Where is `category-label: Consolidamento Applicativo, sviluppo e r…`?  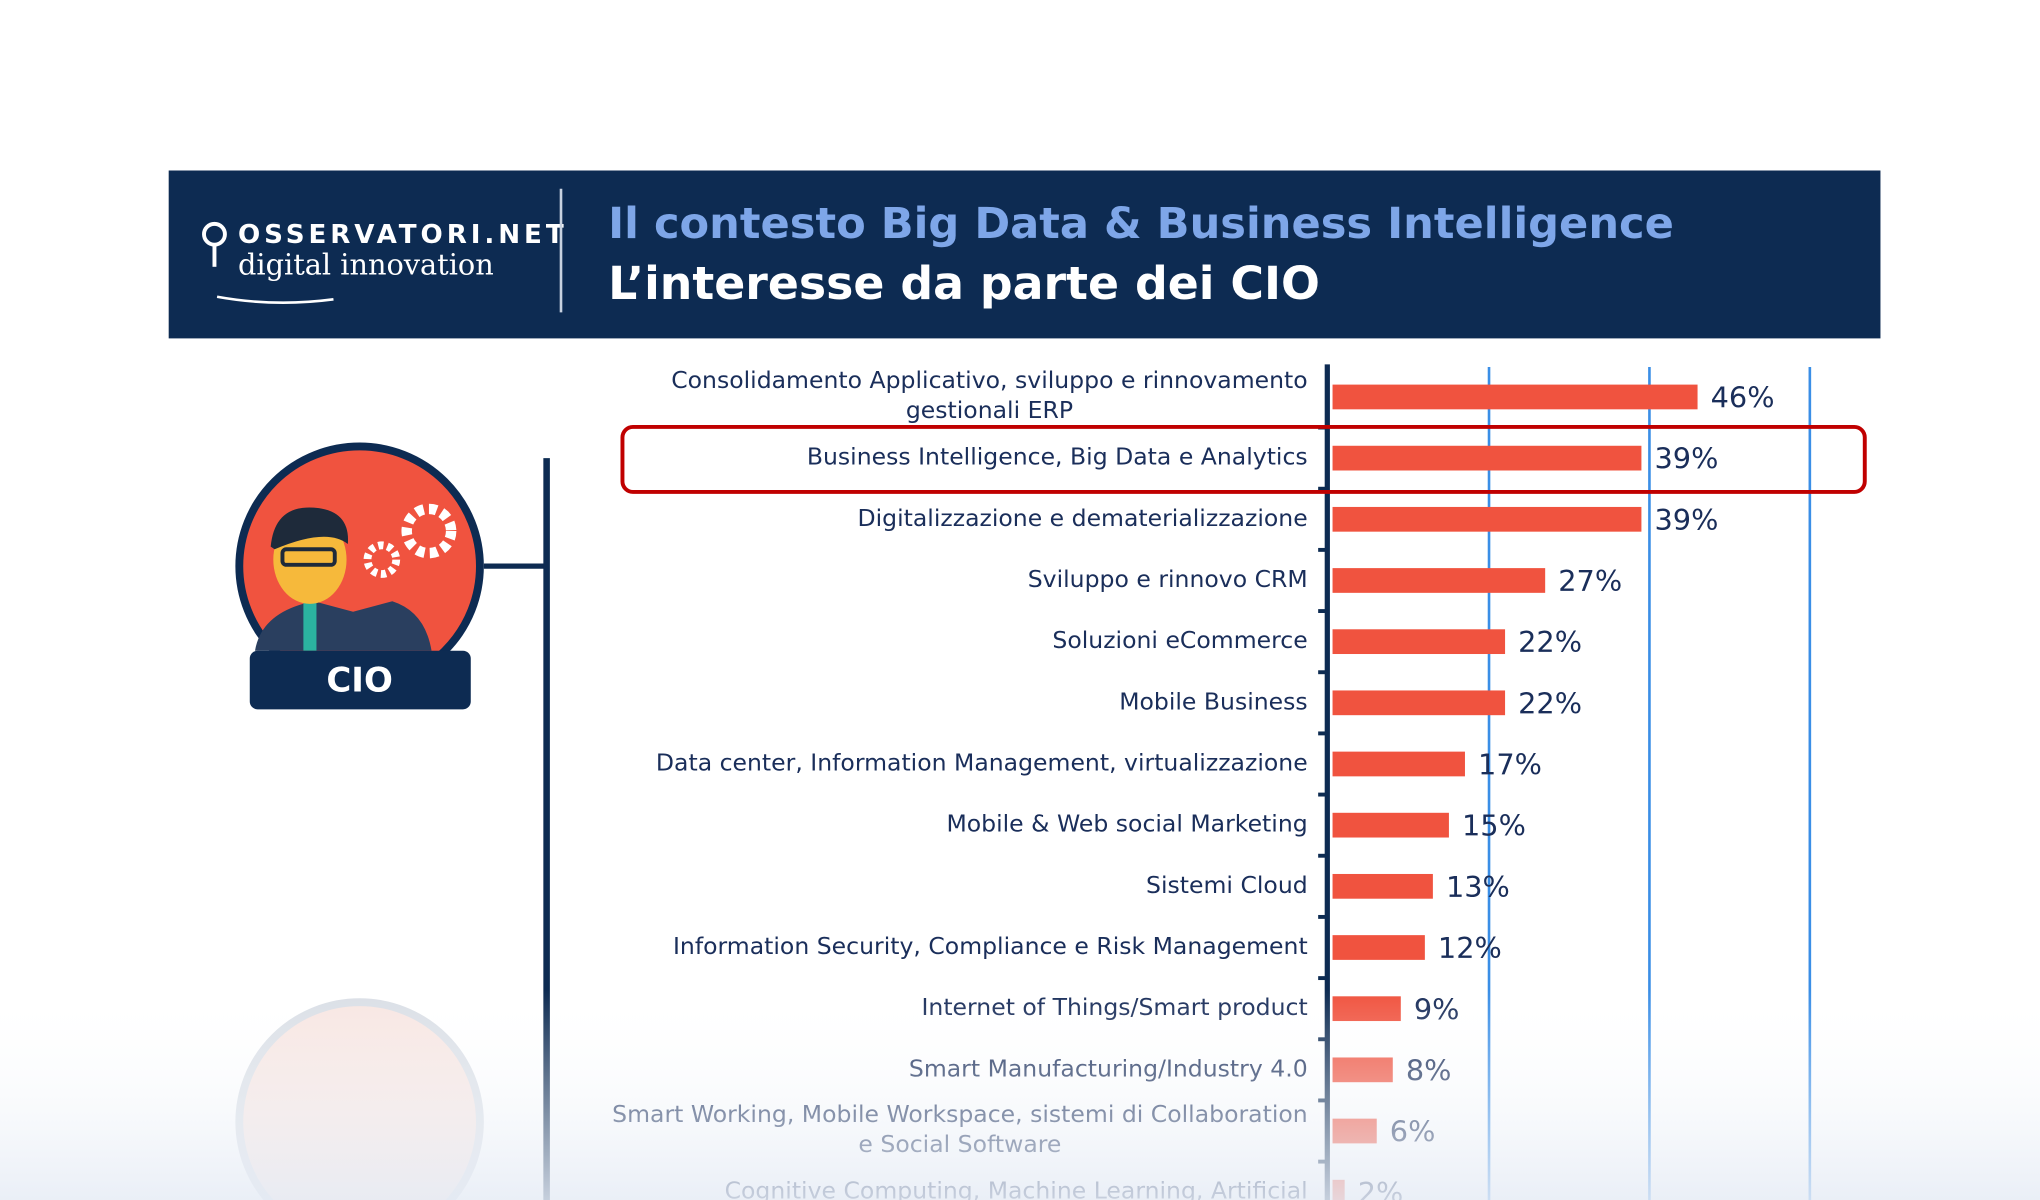
category-label: Consolidamento Applicativo, sviluppo e r… is located at coordinates (989, 396).